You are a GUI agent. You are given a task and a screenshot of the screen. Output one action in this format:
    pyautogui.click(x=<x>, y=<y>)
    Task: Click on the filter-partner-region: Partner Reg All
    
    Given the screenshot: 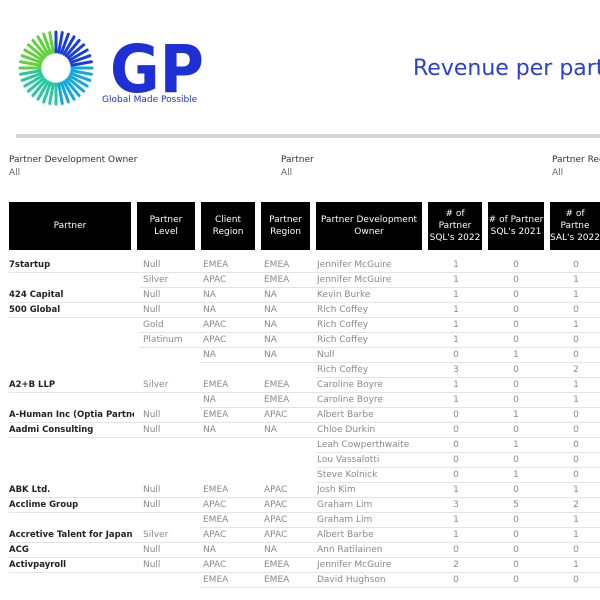 What is the action you would take?
    pyautogui.click(x=576, y=167)
    